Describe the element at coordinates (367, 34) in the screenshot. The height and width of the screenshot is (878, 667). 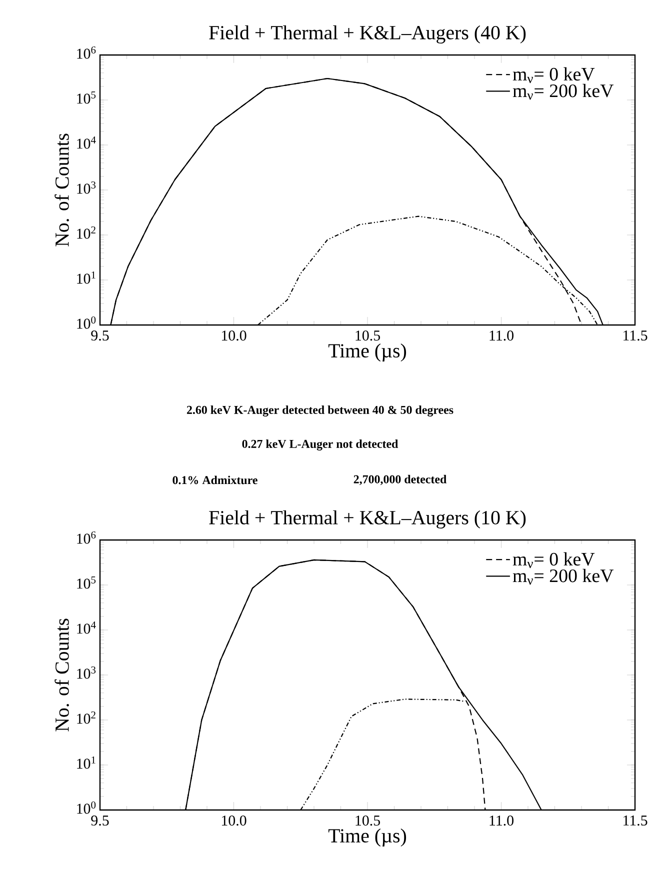
I see `chart-title: Field + Thermal + K&L–Augers (40 K)` at that location.